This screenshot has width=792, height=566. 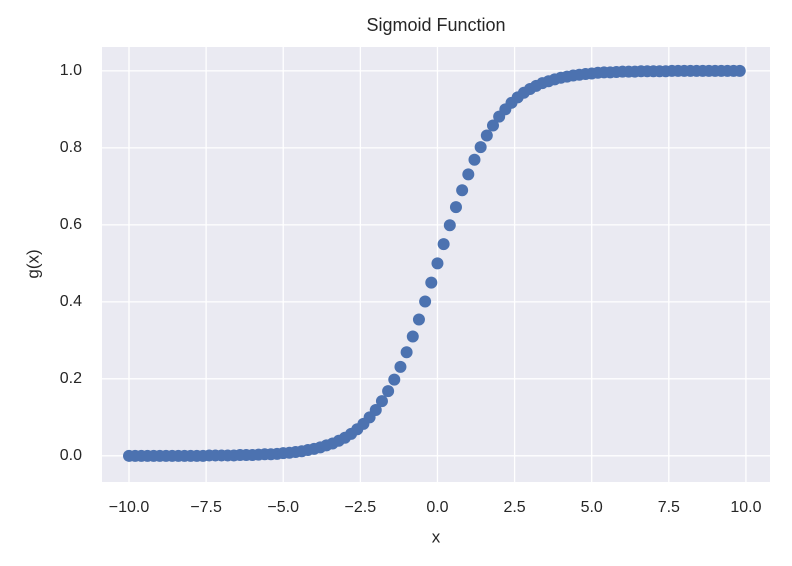 I want to click on x-tick-label: −10.0, so click(x=129, y=507).